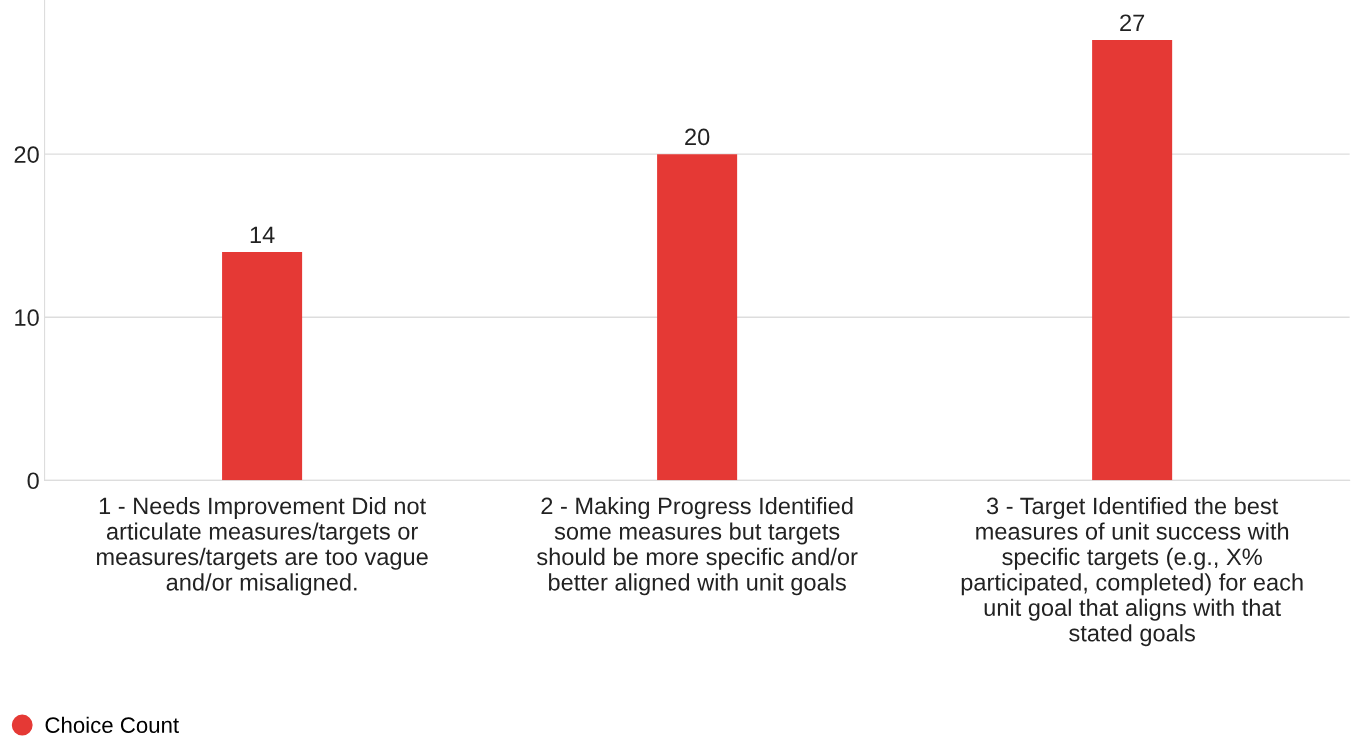 The image size is (1351, 747). What do you see at coordinates (1132, 571) in the screenshot?
I see `x-tick-label: 3 - Target Identified the best measures of unit success with specific targets (e.g., X% participated, completed) for each unit goal that aligns with that stated goals` at bounding box center [1132, 571].